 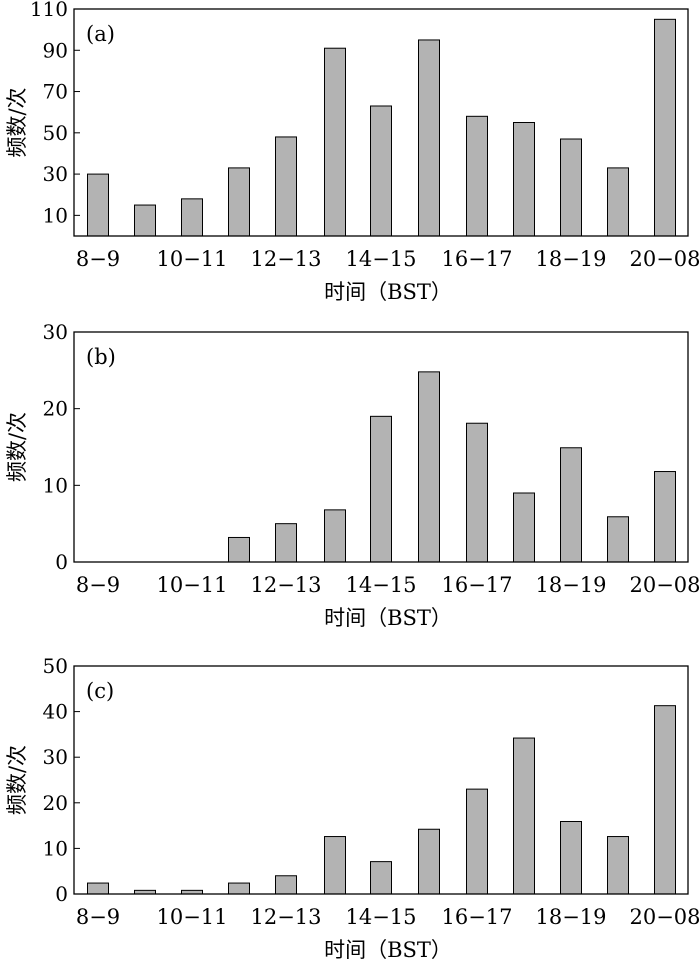 What do you see at coordinates (476, 585) in the screenshot?
I see `x-tick-label-b-9: 16−17` at bounding box center [476, 585].